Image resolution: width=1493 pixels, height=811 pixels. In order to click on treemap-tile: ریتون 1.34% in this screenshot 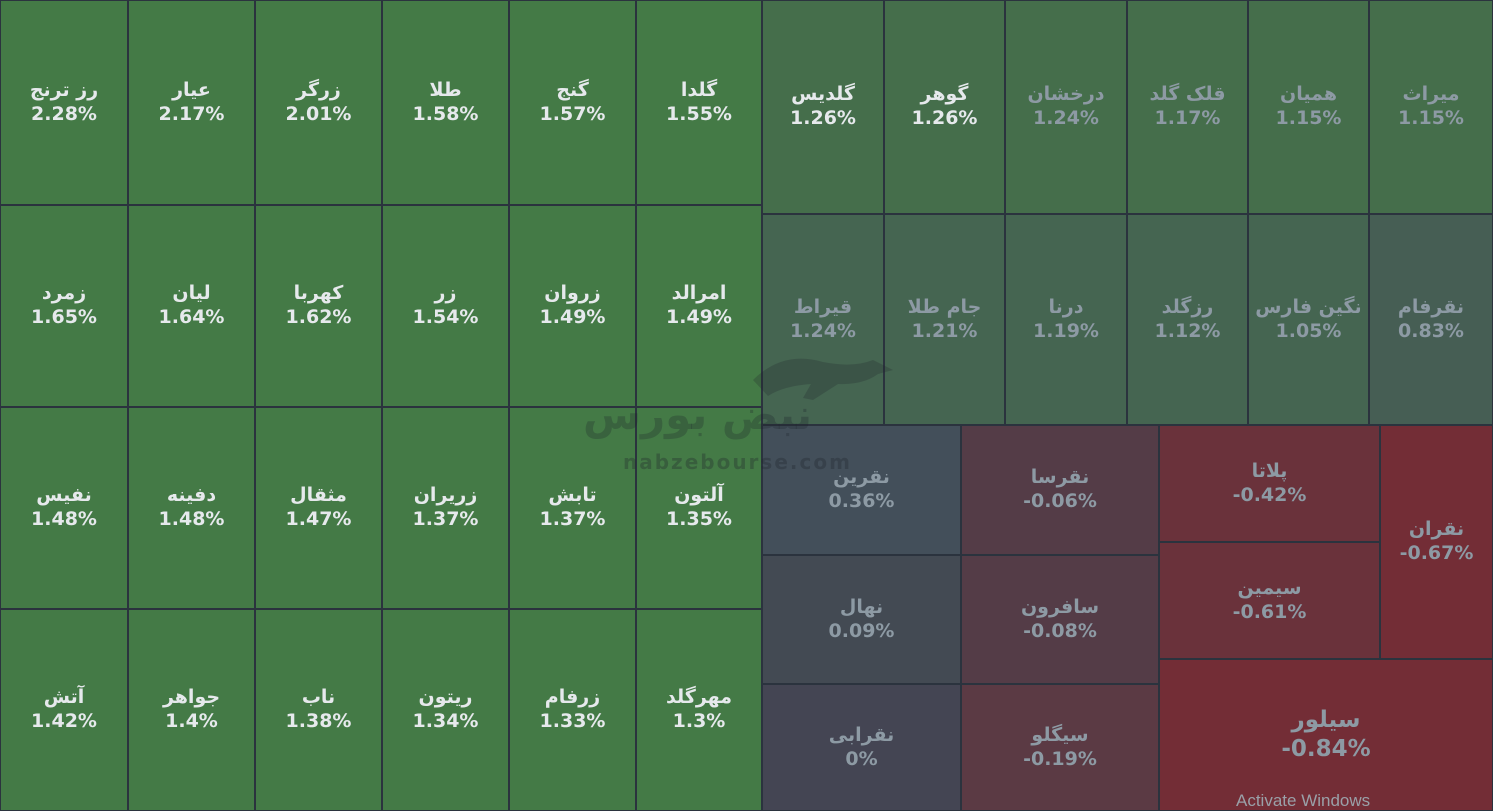, I will do `click(445, 710)`.